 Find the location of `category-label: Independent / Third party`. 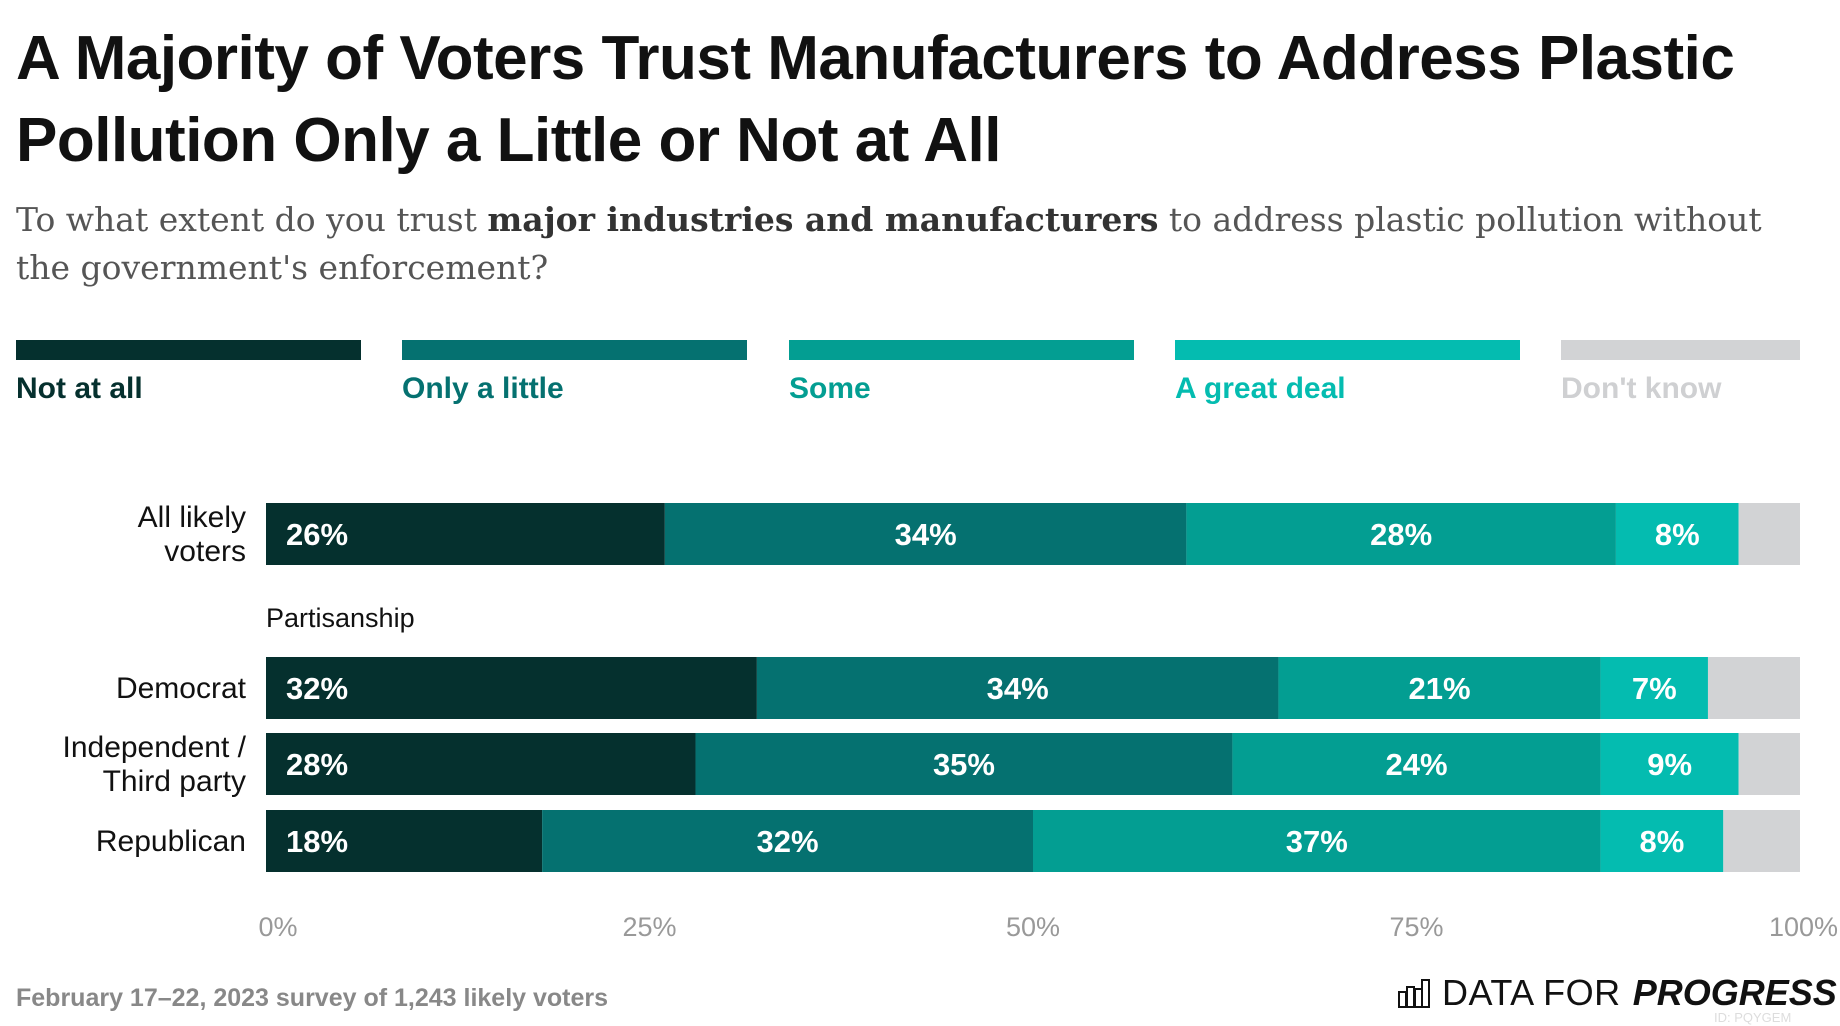

category-label: Independent / Third party is located at coordinates (154, 764).